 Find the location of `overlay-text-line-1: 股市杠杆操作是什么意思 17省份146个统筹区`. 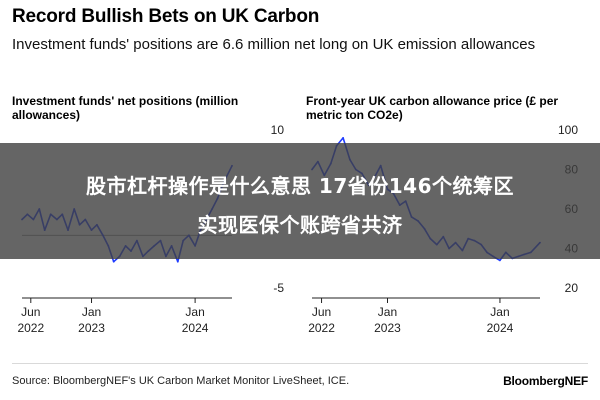

overlay-text-line-1: 股市杠杆操作是什么意思 17省份146个统筹区 is located at coordinates (300, 186).